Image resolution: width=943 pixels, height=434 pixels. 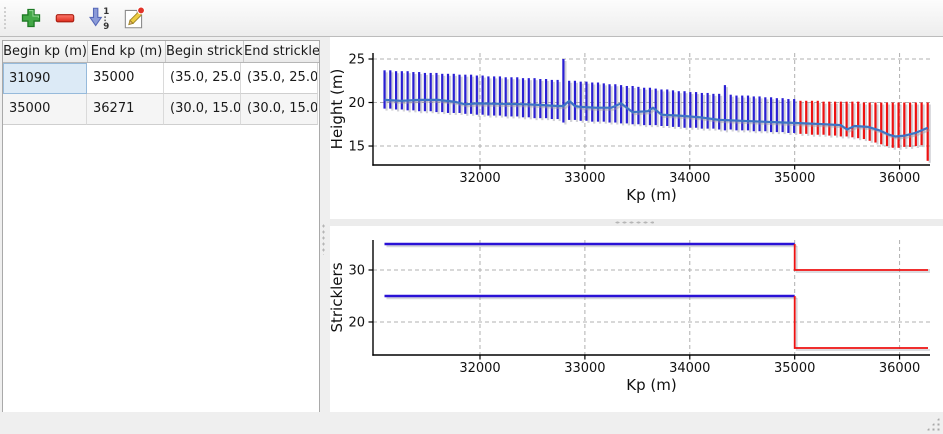 I want to click on plus-icon, so click(x=31, y=18).